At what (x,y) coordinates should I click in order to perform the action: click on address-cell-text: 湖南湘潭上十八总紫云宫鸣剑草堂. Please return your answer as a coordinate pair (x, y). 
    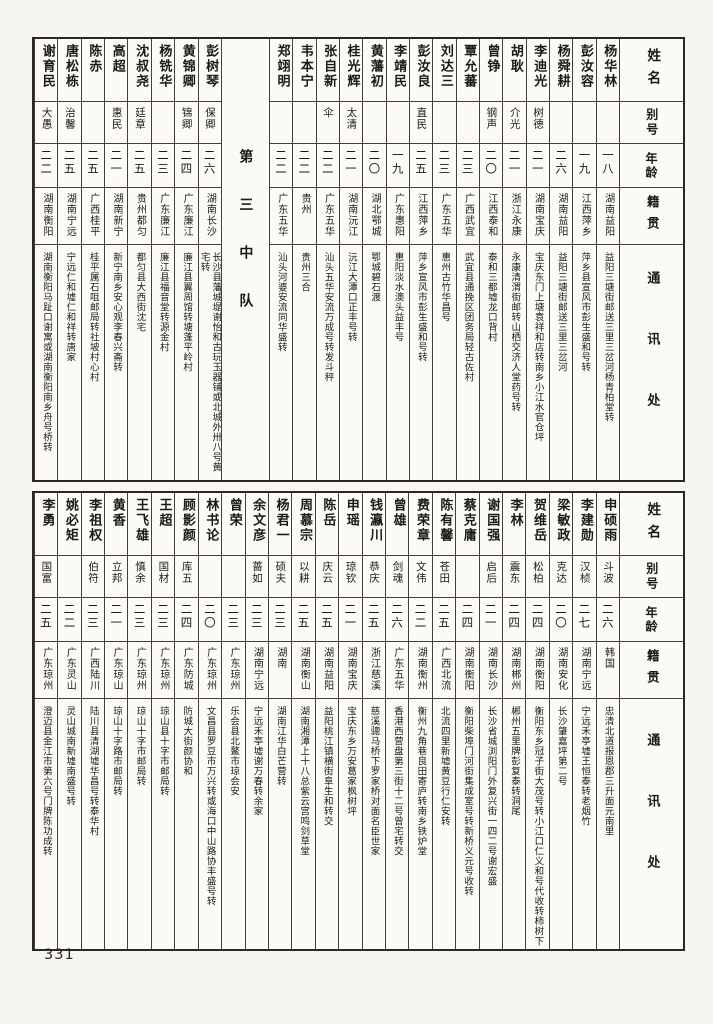
    Looking at the image, I should click on (304, 781).